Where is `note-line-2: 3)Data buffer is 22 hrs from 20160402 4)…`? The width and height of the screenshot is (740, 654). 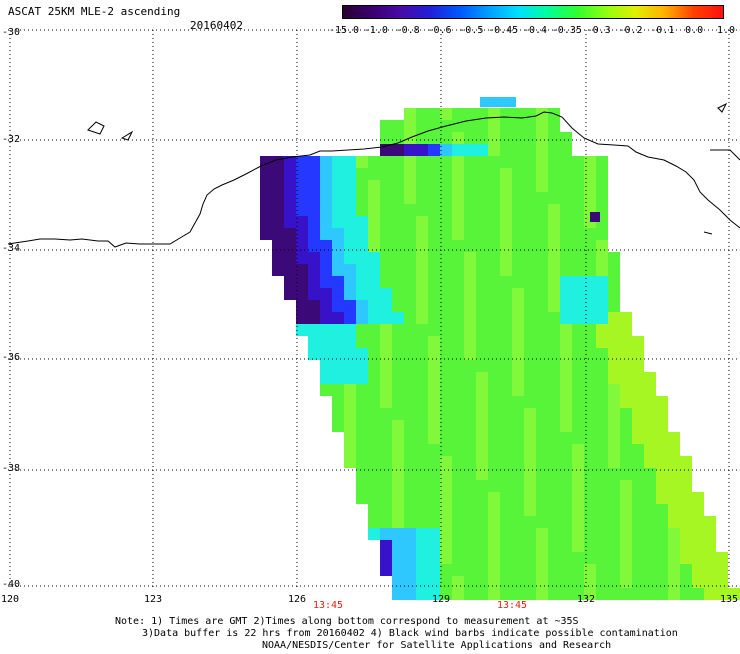
note-line-2: 3)Data buffer is 22 hrs from 20160402 4)… is located at coordinates (410, 633).